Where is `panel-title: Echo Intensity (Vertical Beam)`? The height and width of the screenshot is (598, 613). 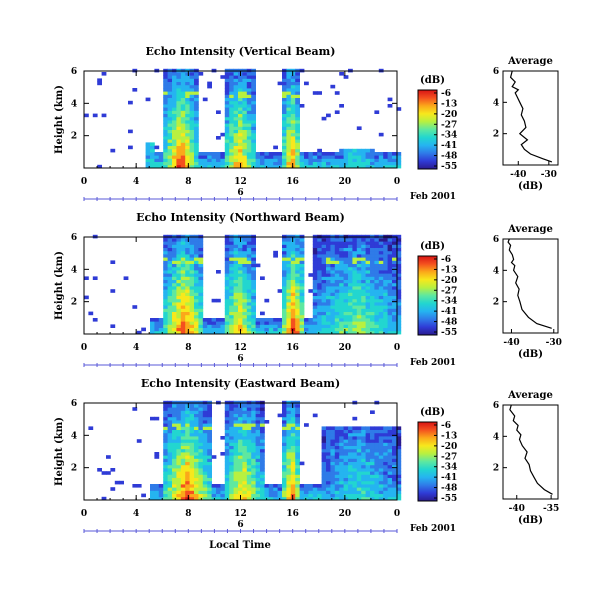 panel-title: Echo Intensity (Vertical Beam) is located at coordinates (240, 51).